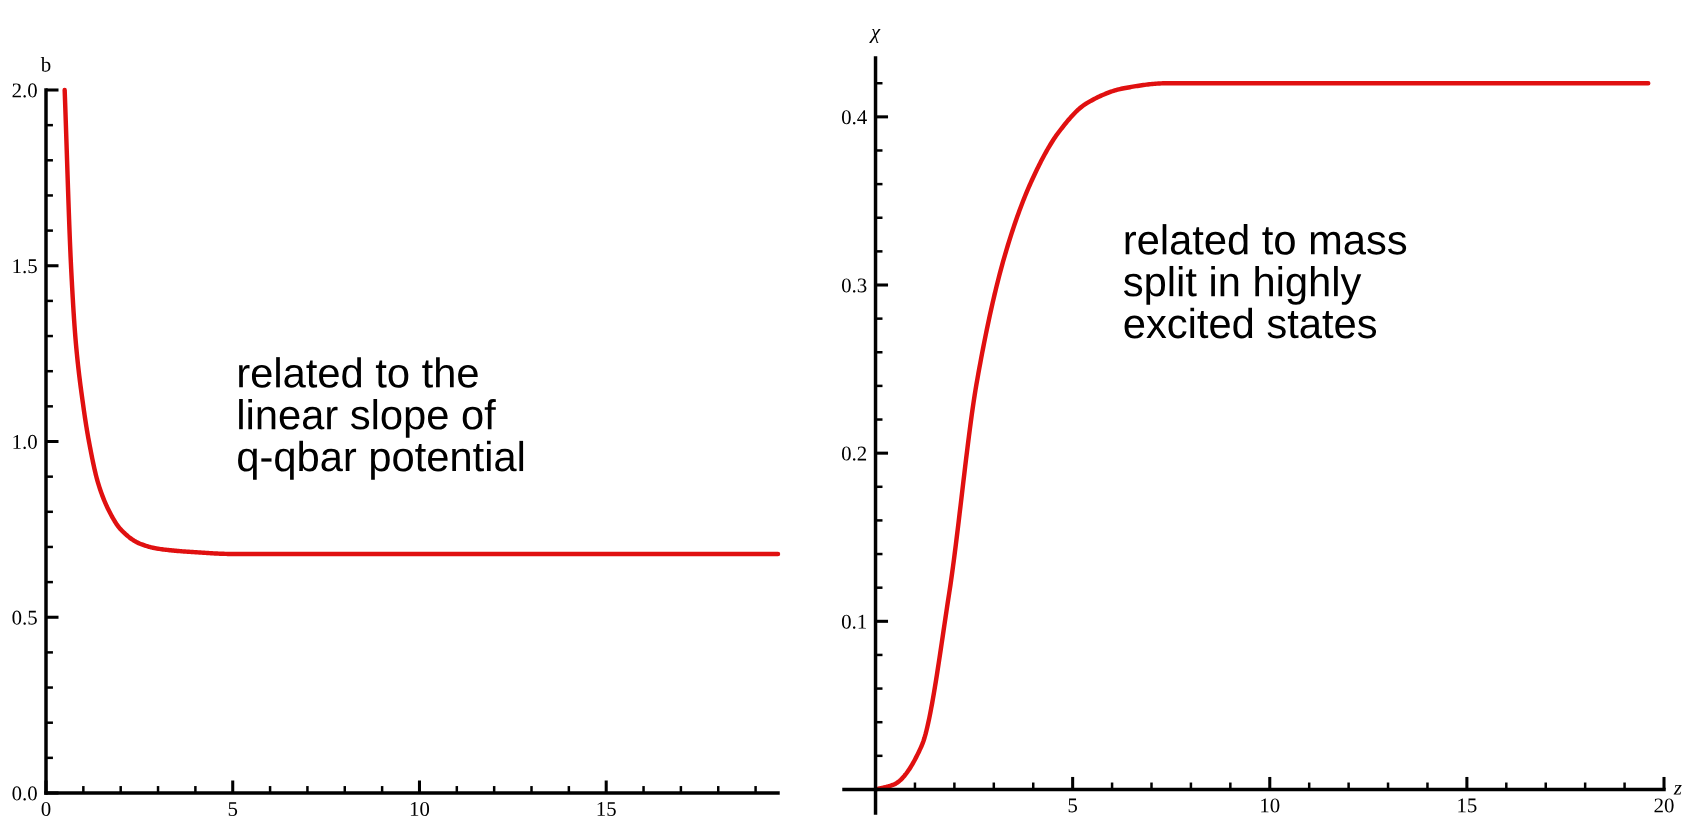 This screenshot has height=837, width=1700. Describe the element at coordinates (24, 617) in the screenshot. I see `y-tick-label: 0.5` at that location.